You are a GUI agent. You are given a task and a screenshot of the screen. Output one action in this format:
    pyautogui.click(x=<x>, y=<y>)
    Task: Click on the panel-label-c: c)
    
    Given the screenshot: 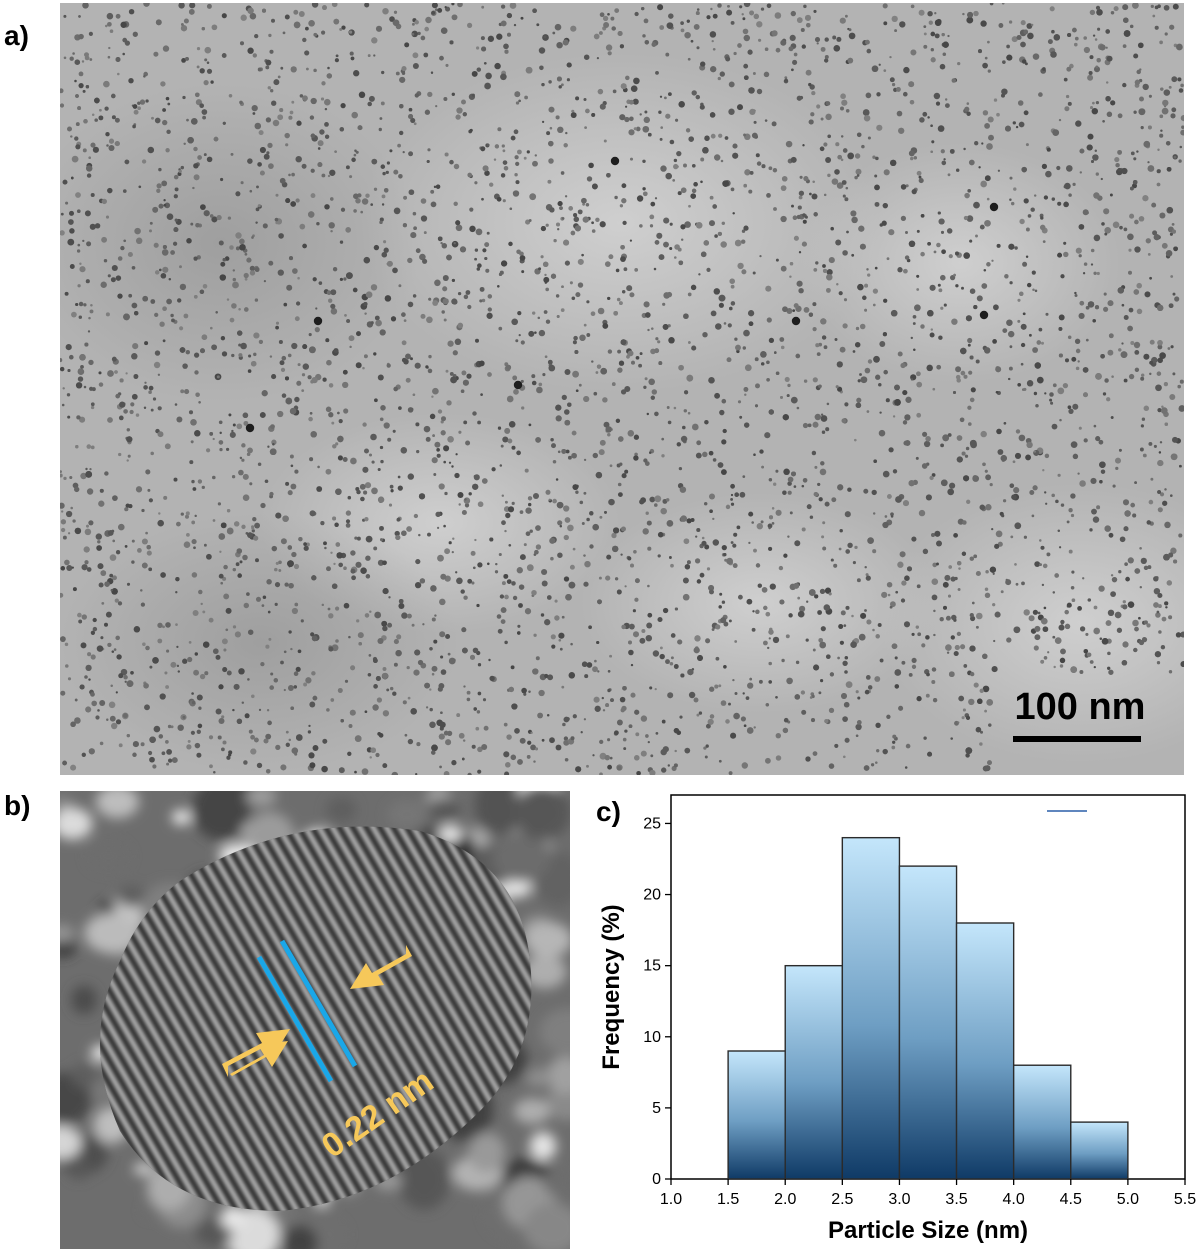 What is the action you would take?
    pyautogui.click(x=608, y=811)
    